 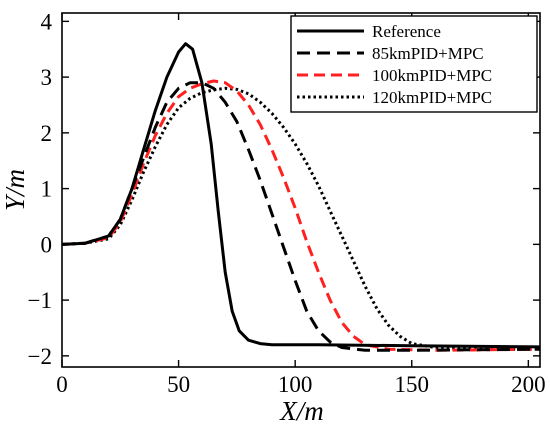 I want to click on x-tick-label: 150, so click(x=412, y=384).